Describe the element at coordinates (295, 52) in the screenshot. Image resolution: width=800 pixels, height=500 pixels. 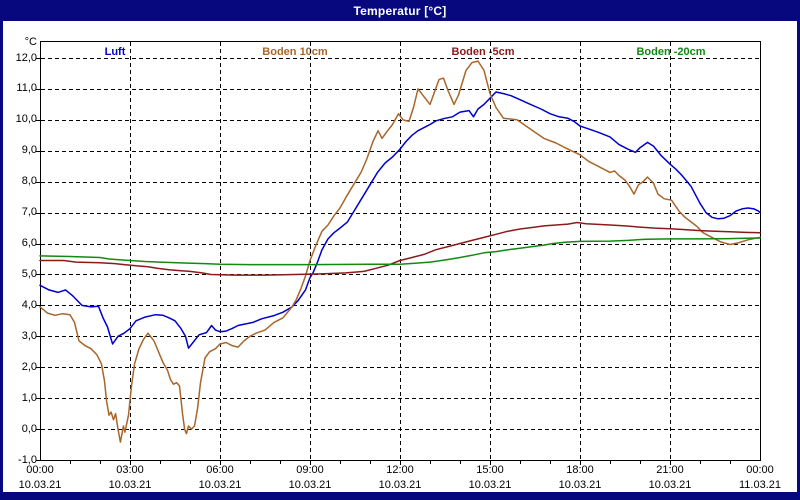
I see `legend-item-boden-10cm: Boden 10cm` at that location.